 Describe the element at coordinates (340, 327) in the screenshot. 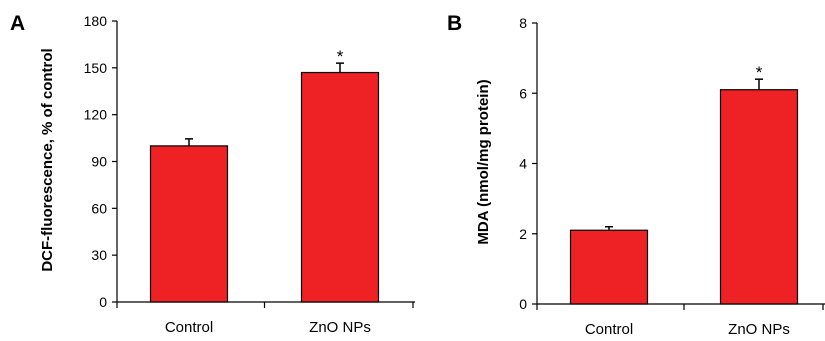

I see `panel-a-x-tick-label: ZnO NPs` at that location.